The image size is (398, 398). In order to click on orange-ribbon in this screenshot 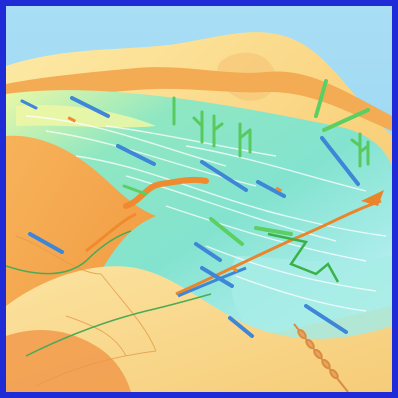, I will do `click(166, 192)`.